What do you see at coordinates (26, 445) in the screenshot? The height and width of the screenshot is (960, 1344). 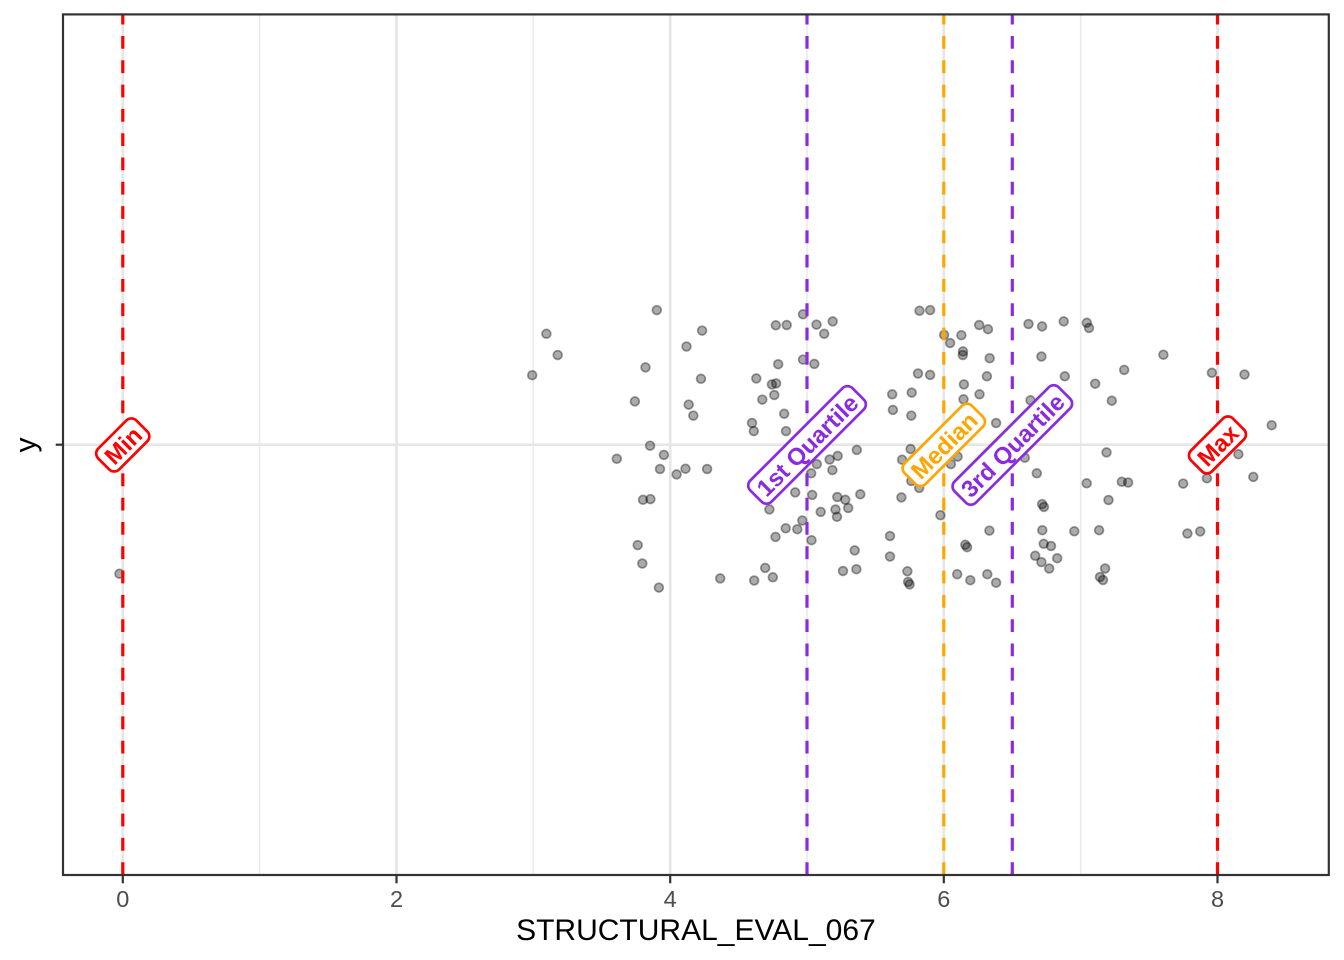 I see `svg-text: y` at bounding box center [26, 445].